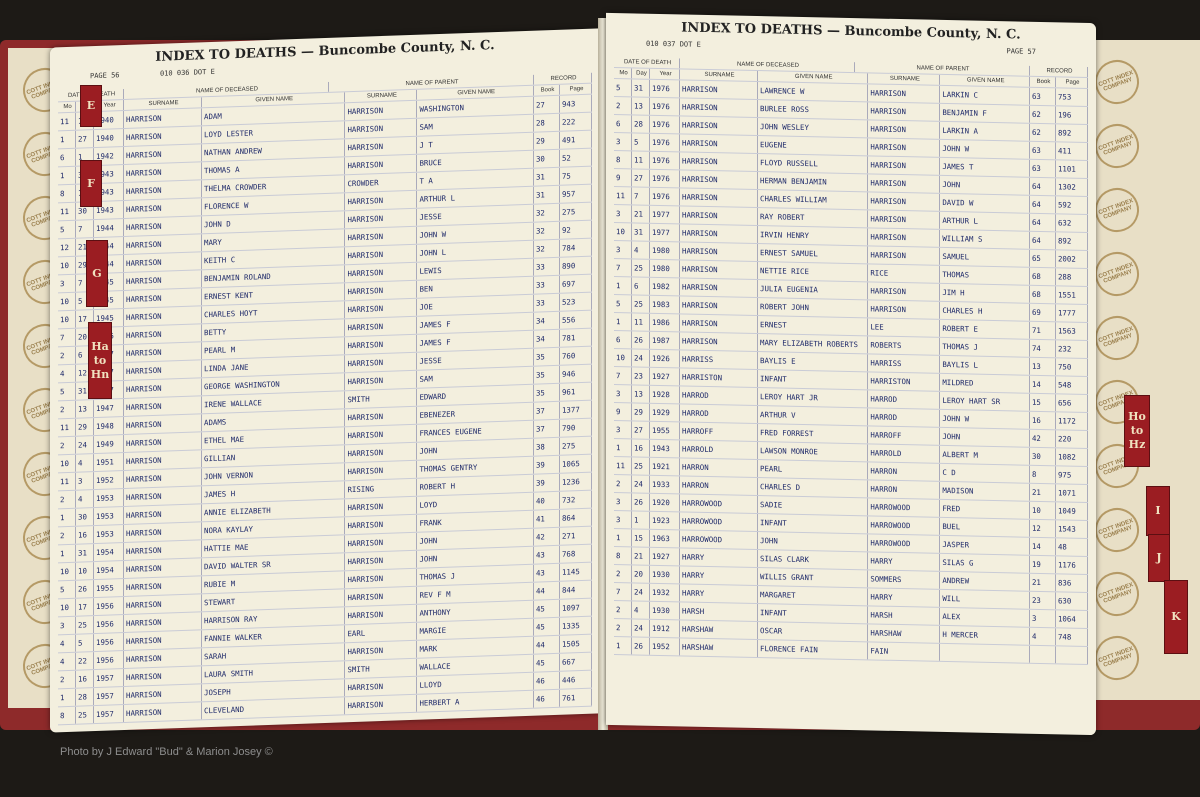 The height and width of the screenshot is (797, 1200). I want to click on ledger-cell: 491, so click(575, 139).